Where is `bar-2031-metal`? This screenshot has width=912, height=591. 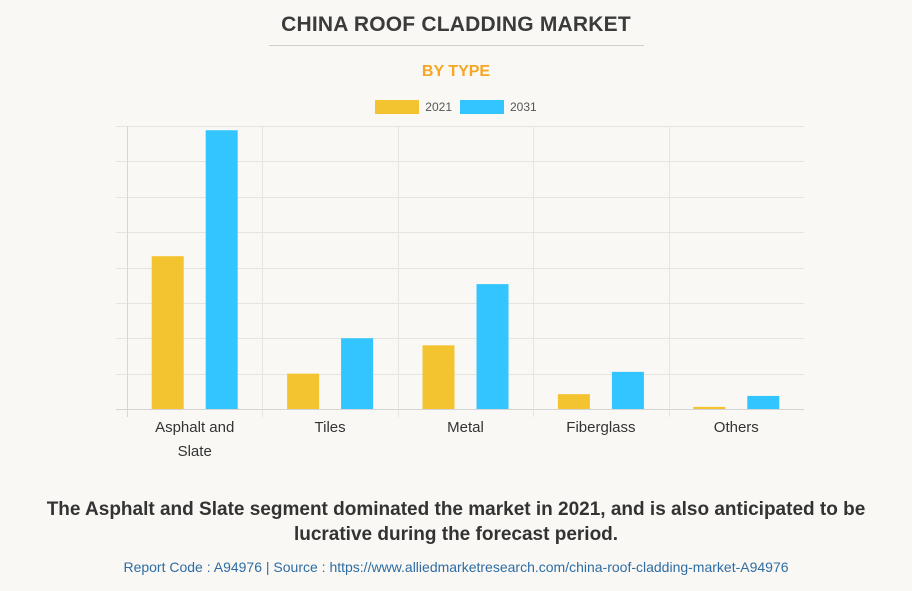 bar-2031-metal is located at coordinates (492, 346).